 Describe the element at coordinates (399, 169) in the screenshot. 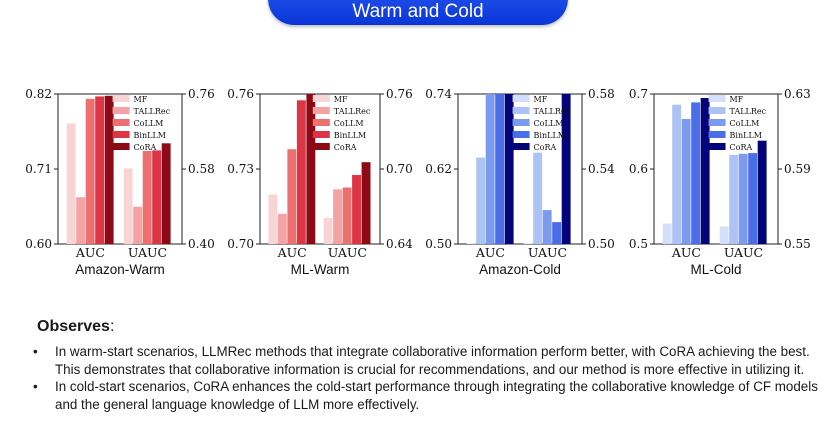

I see `right-tick-label: 0.70` at that location.